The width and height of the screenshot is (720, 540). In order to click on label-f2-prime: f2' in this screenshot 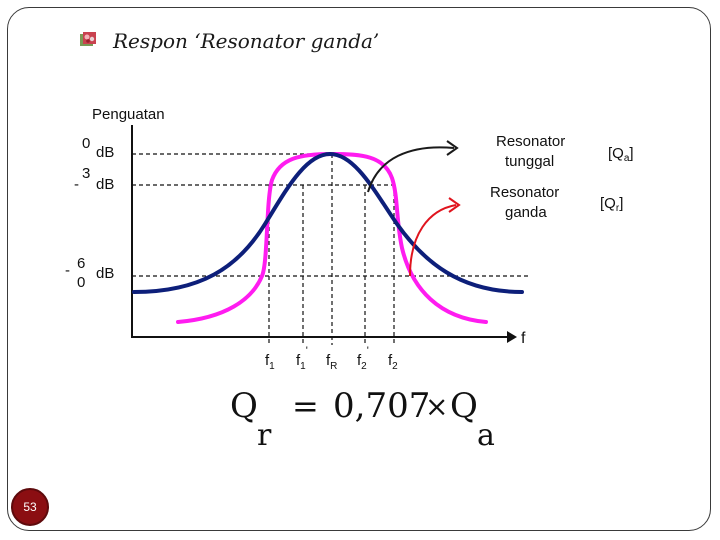, I will do `click(363, 358)`.